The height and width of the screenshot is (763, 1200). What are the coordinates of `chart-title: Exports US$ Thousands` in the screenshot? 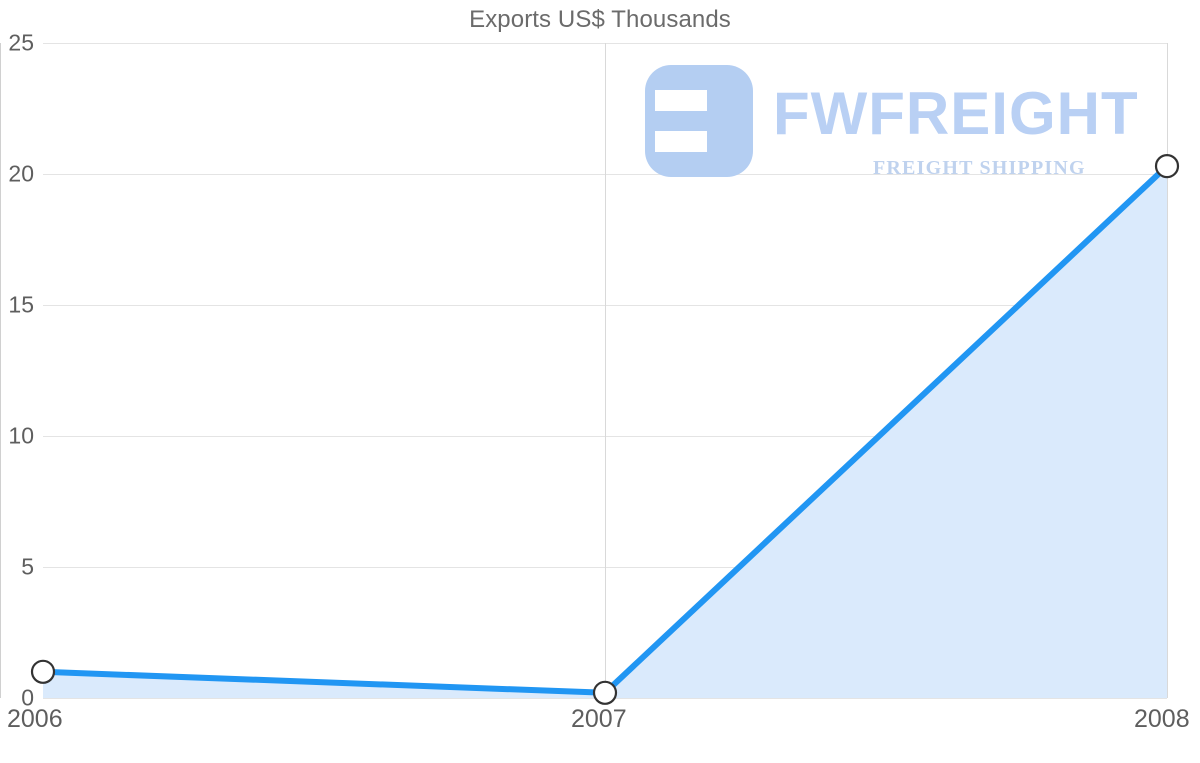 It's located at (600, 19).